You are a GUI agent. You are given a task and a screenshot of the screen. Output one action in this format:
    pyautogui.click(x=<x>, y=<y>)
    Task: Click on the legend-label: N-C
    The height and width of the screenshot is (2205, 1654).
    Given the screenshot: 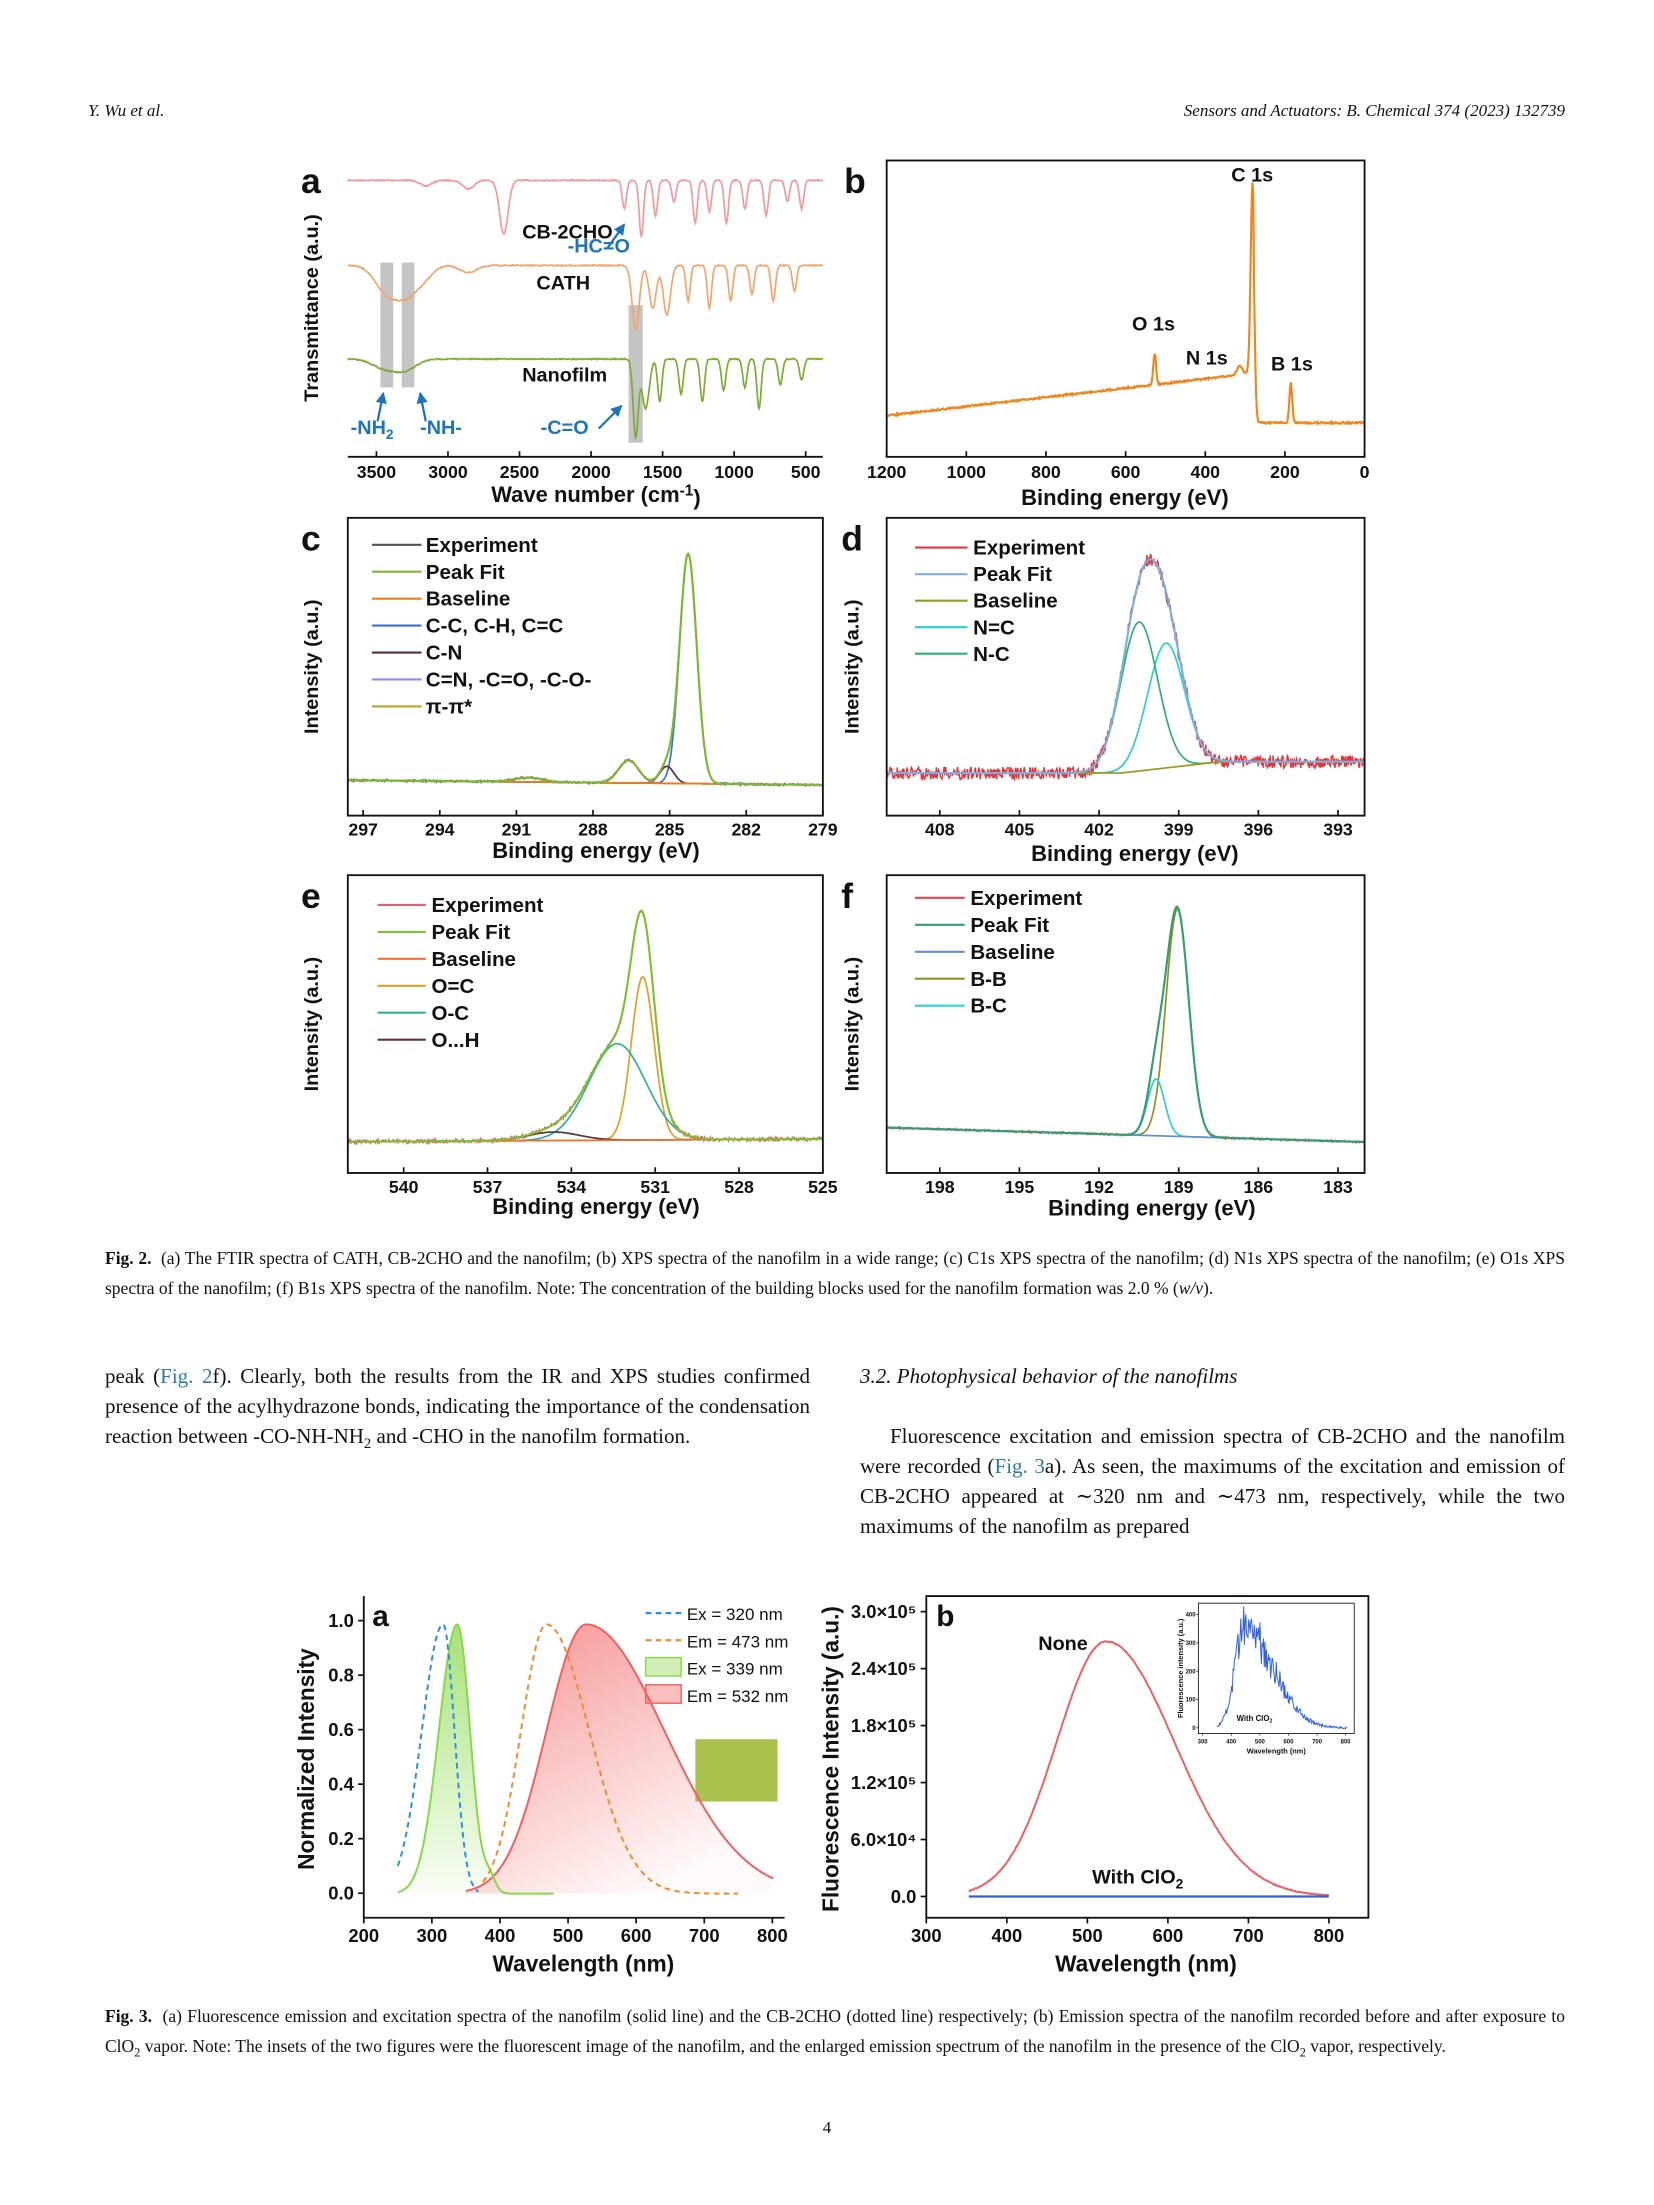 What is the action you would take?
    pyautogui.click(x=991, y=654)
    